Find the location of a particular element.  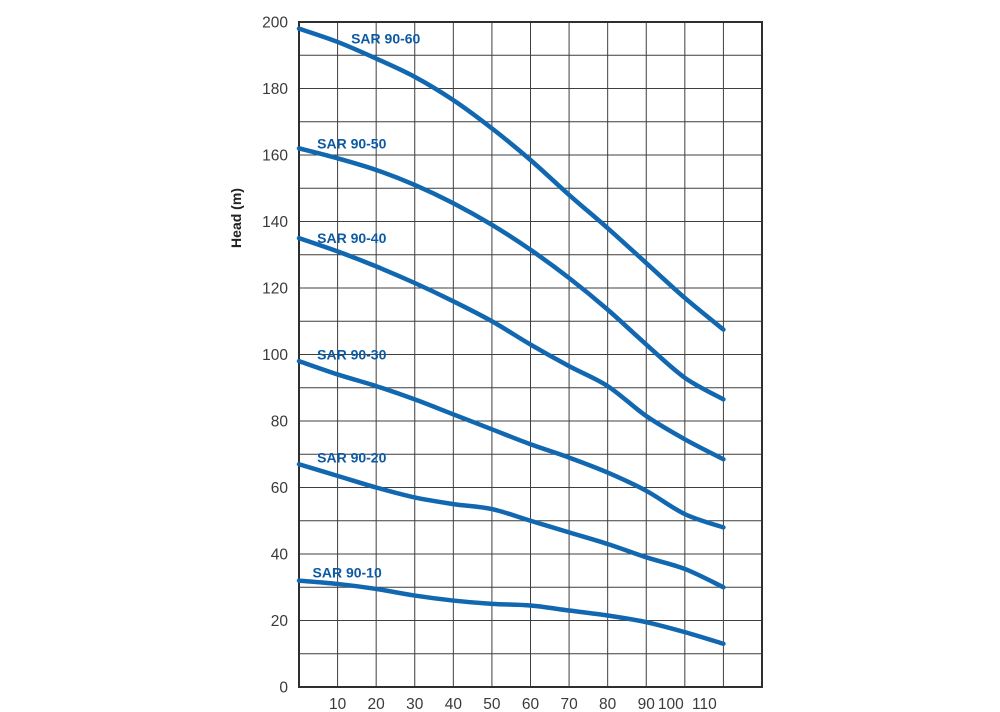

y-tick-label: 80 is located at coordinates (280, 422).